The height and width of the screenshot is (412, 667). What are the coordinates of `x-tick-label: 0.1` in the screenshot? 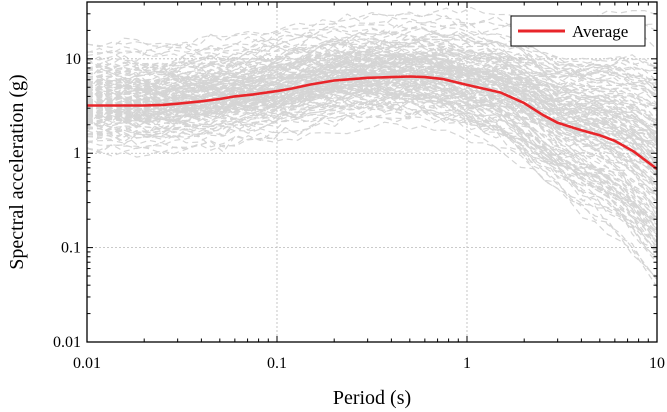 It's located at (277, 363).